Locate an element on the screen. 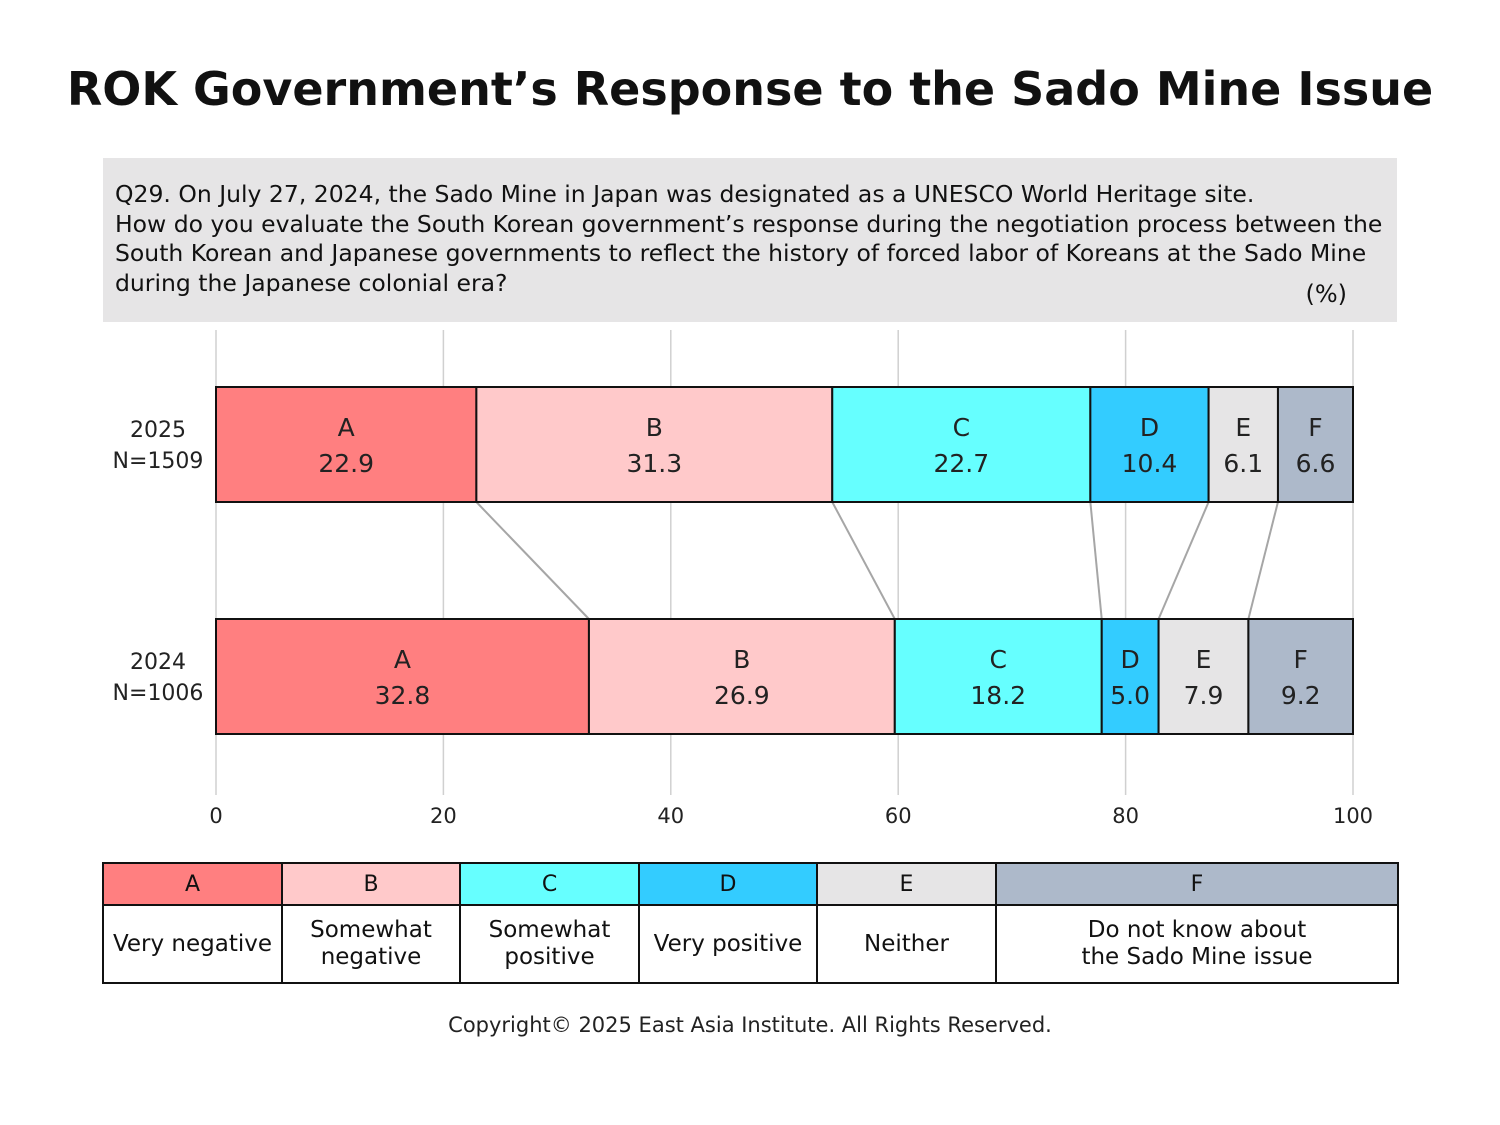  legend-label-c: Somewhat positive is located at coordinates (549, 944).